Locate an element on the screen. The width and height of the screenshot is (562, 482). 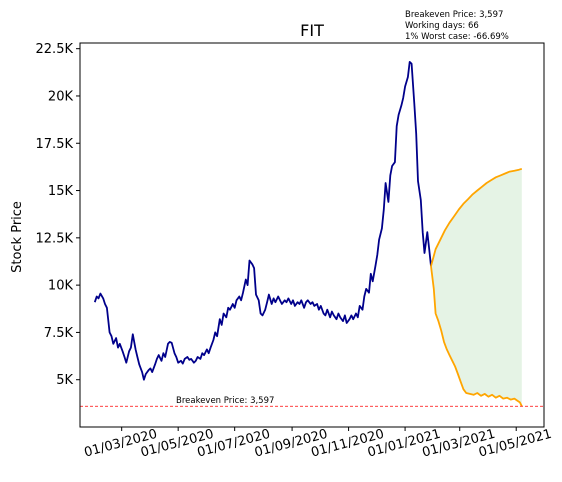
y-tick-label: 12.5K is located at coordinates (55, 238).